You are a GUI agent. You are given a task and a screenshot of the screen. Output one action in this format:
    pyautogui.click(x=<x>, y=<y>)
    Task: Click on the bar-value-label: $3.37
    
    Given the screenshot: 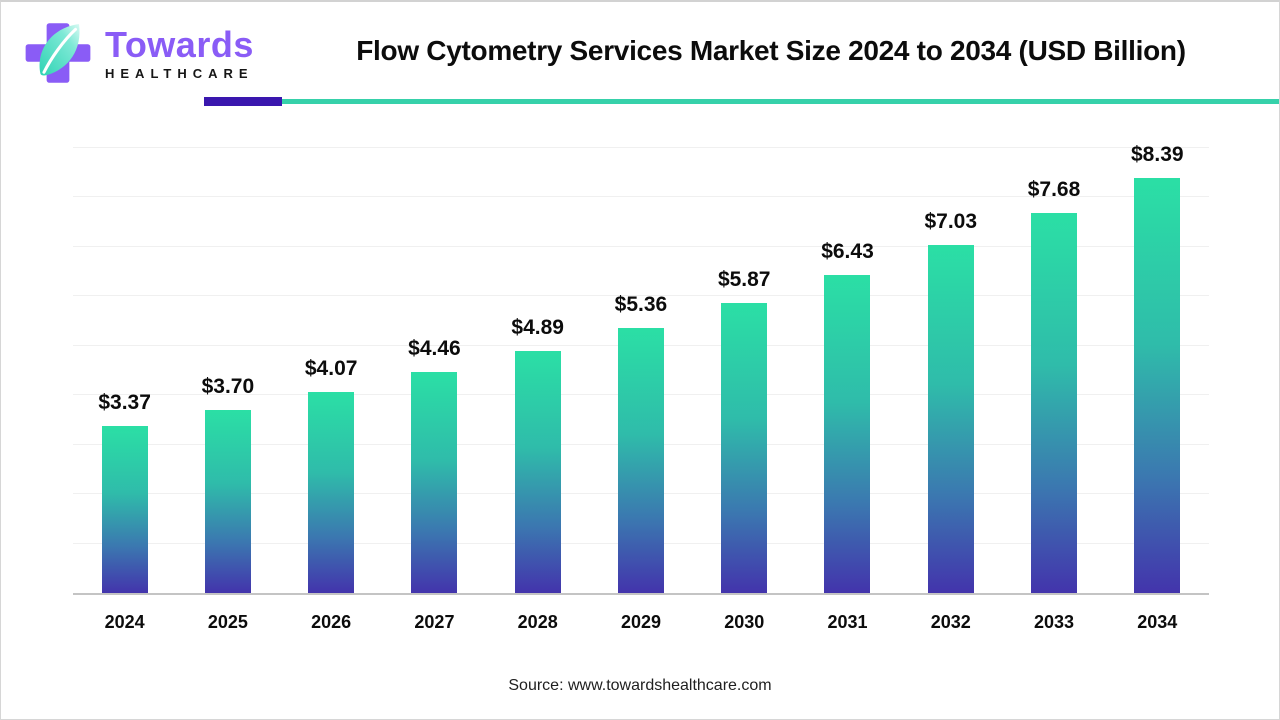 What is the action you would take?
    pyautogui.click(x=124, y=403)
    